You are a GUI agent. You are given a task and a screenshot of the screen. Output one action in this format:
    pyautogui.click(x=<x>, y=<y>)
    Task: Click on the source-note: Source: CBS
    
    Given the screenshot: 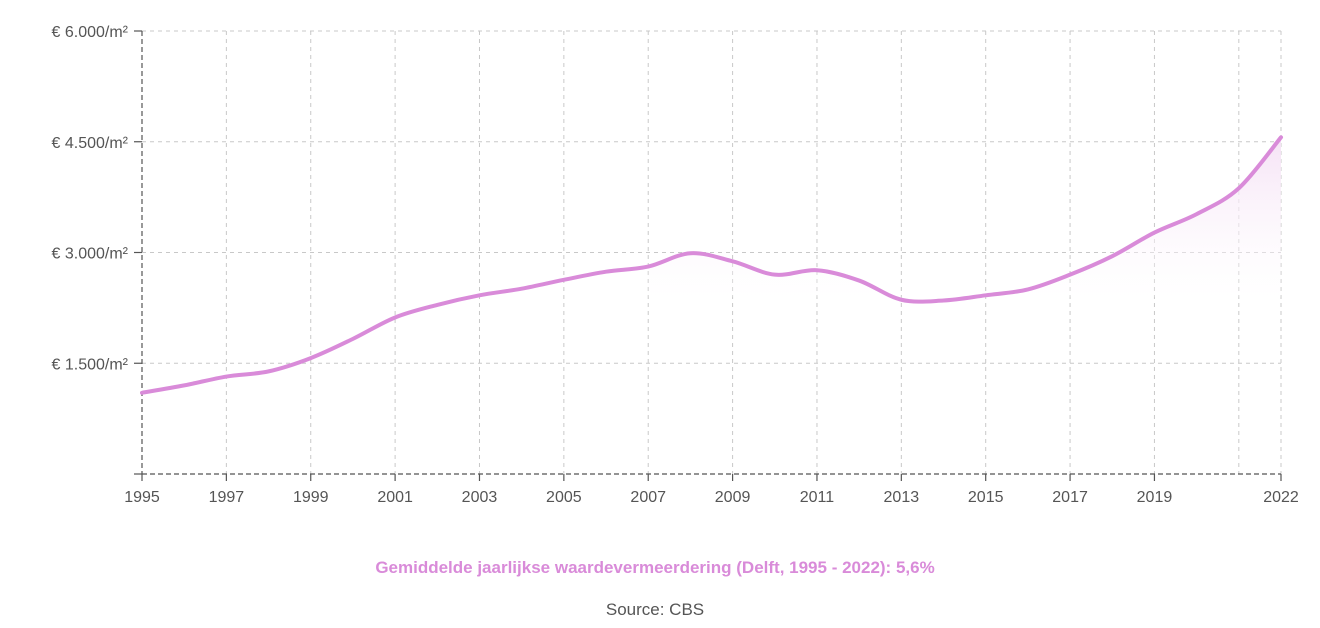 What is the action you would take?
    pyautogui.click(x=655, y=609)
    